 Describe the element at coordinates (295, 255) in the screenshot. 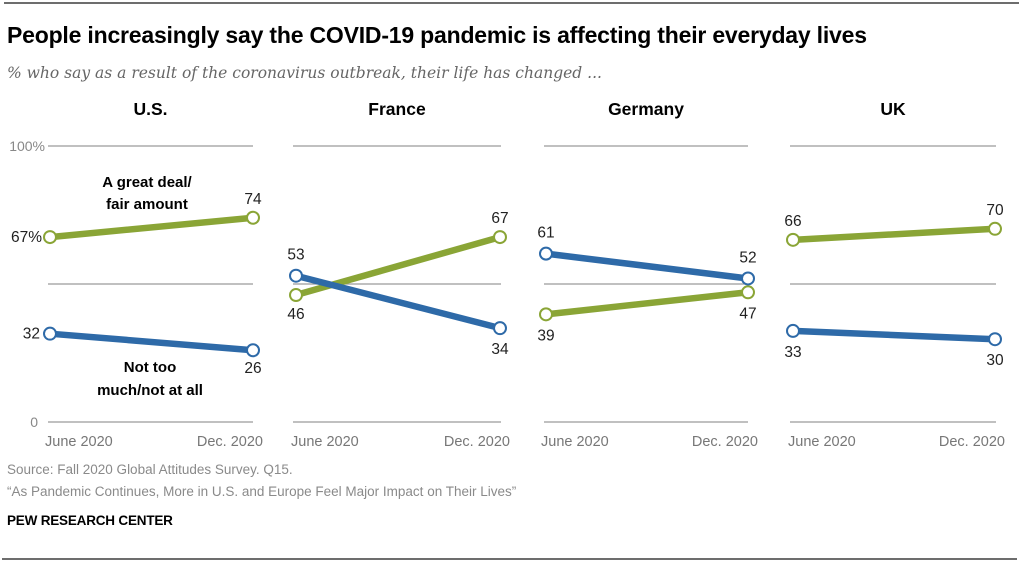

I see `data-label-not_too_much-france-0: 53` at that location.